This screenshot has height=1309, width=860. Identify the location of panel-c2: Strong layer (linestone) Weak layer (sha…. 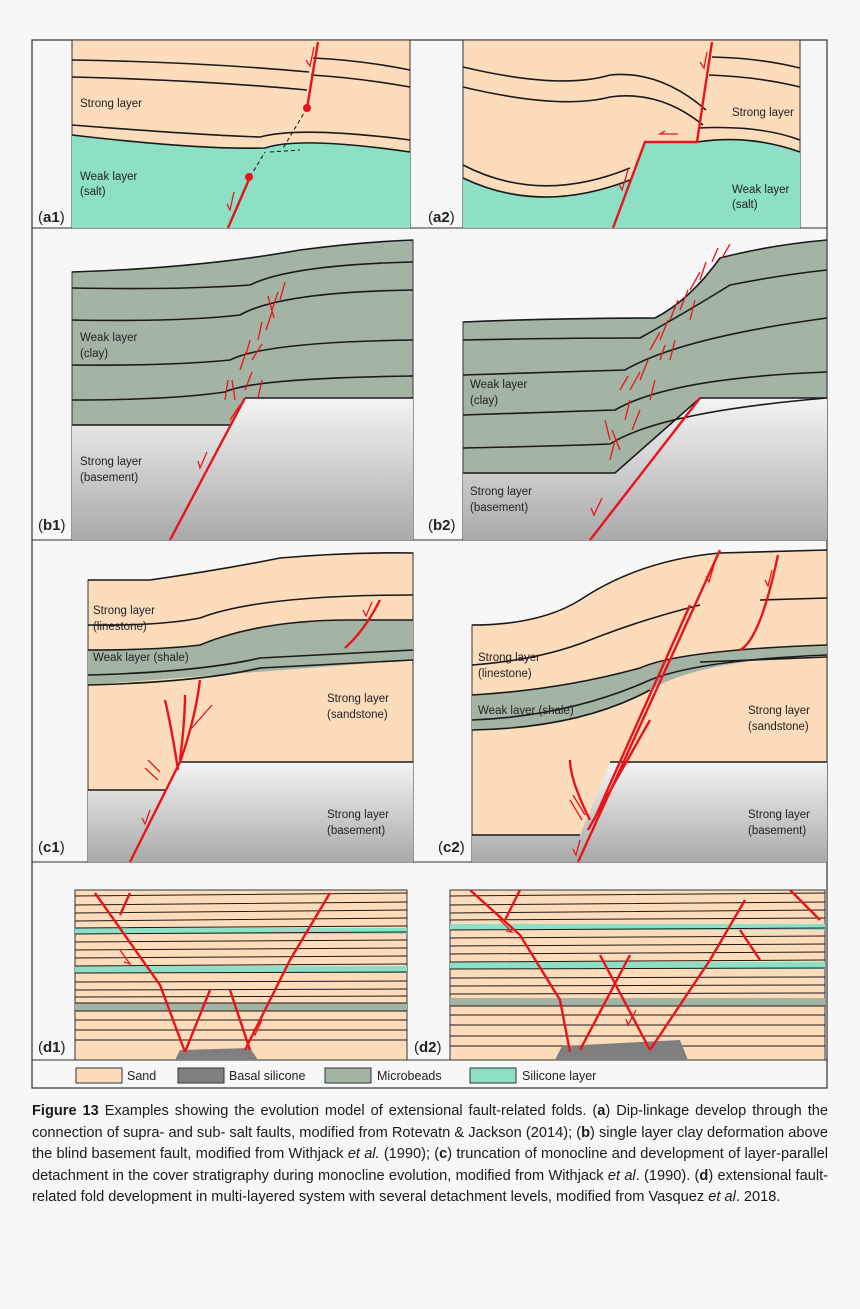
(633, 706).